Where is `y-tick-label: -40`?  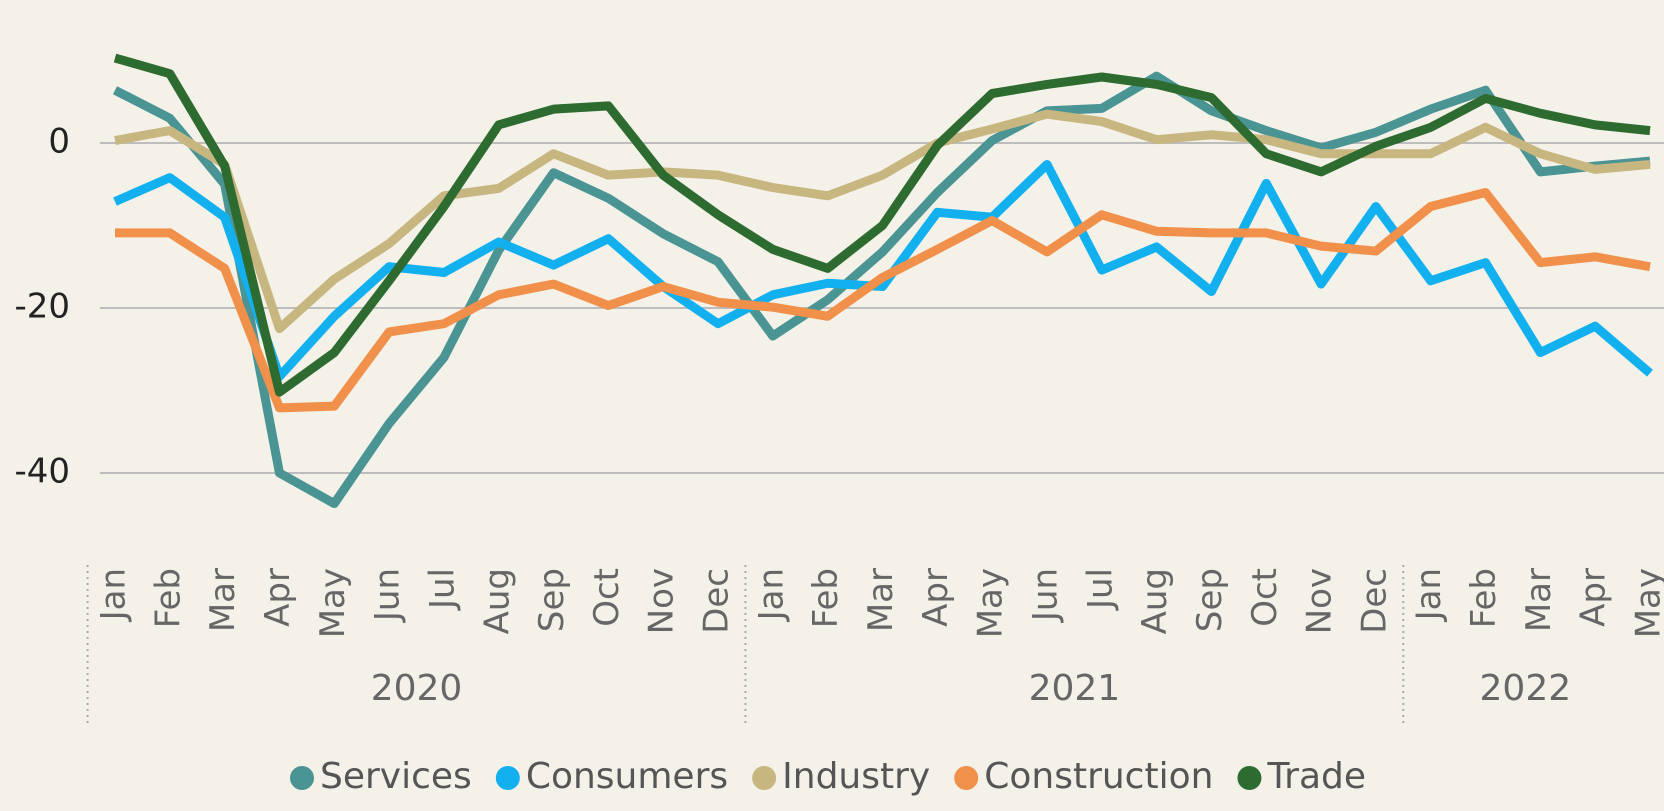
y-tick-label: -40 is located at coordinates (42, 472).